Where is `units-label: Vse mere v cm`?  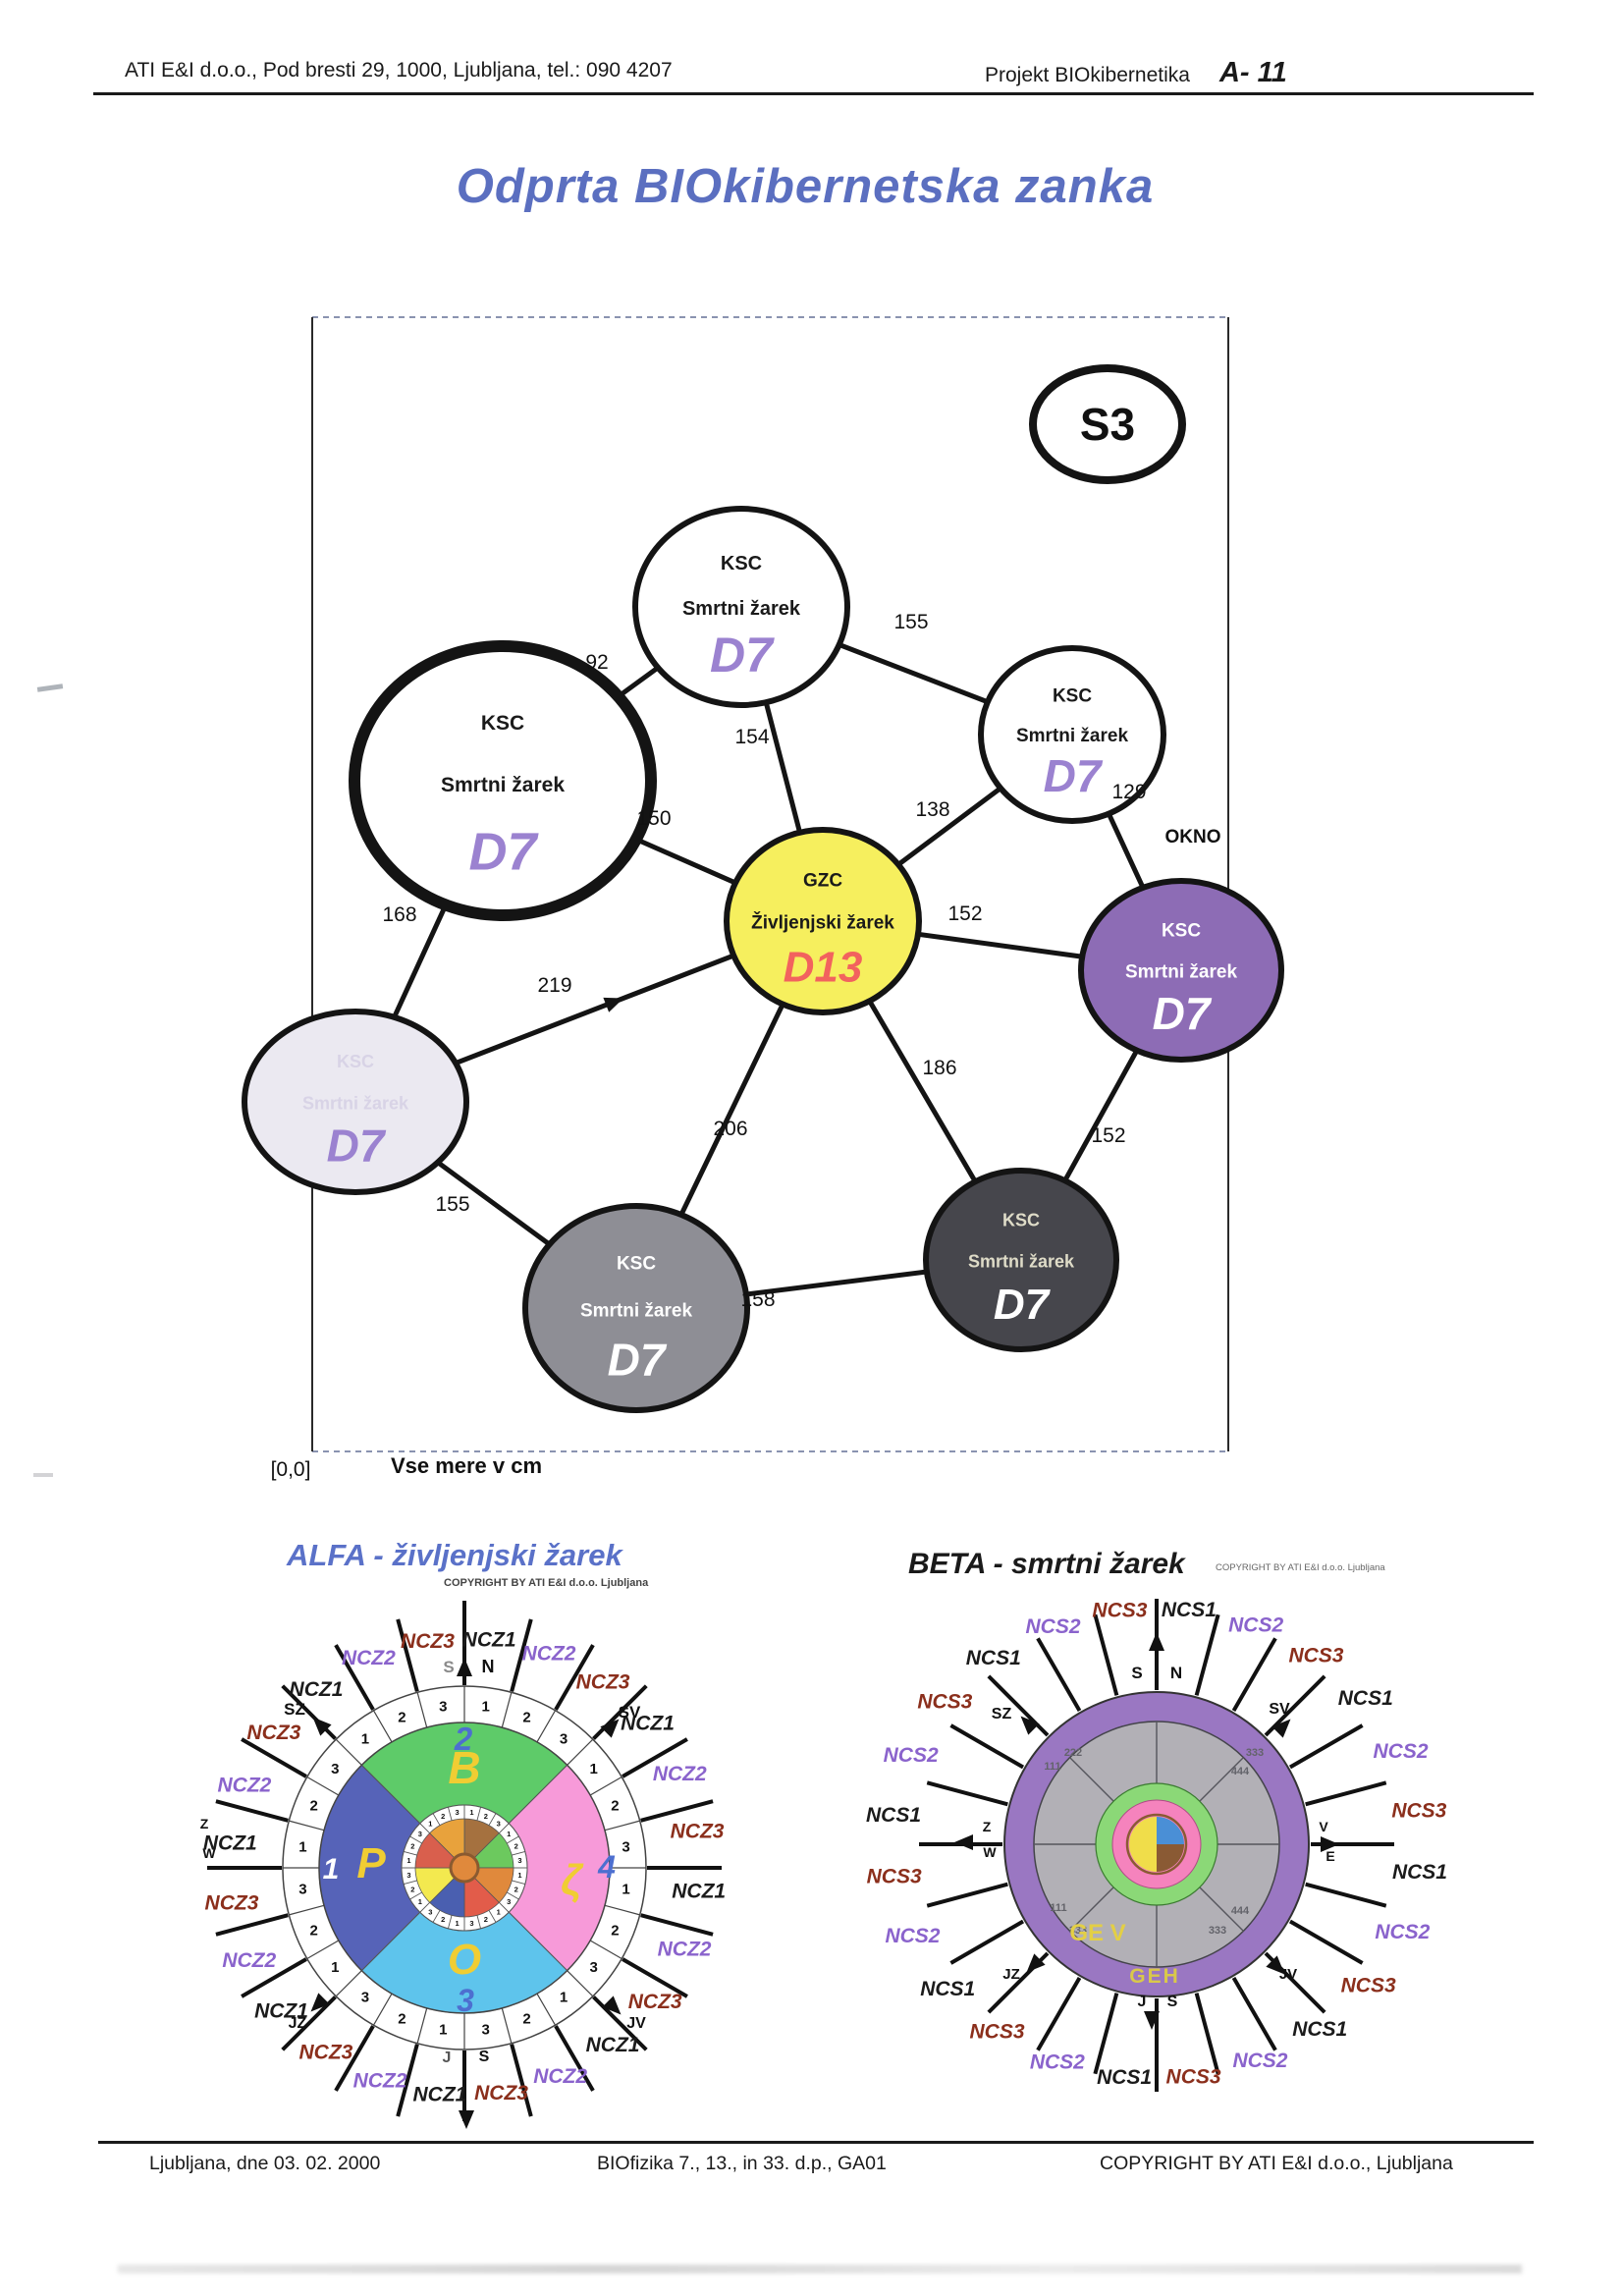 units-label: Vse mere v cm is located at coordinates (466, 1465).